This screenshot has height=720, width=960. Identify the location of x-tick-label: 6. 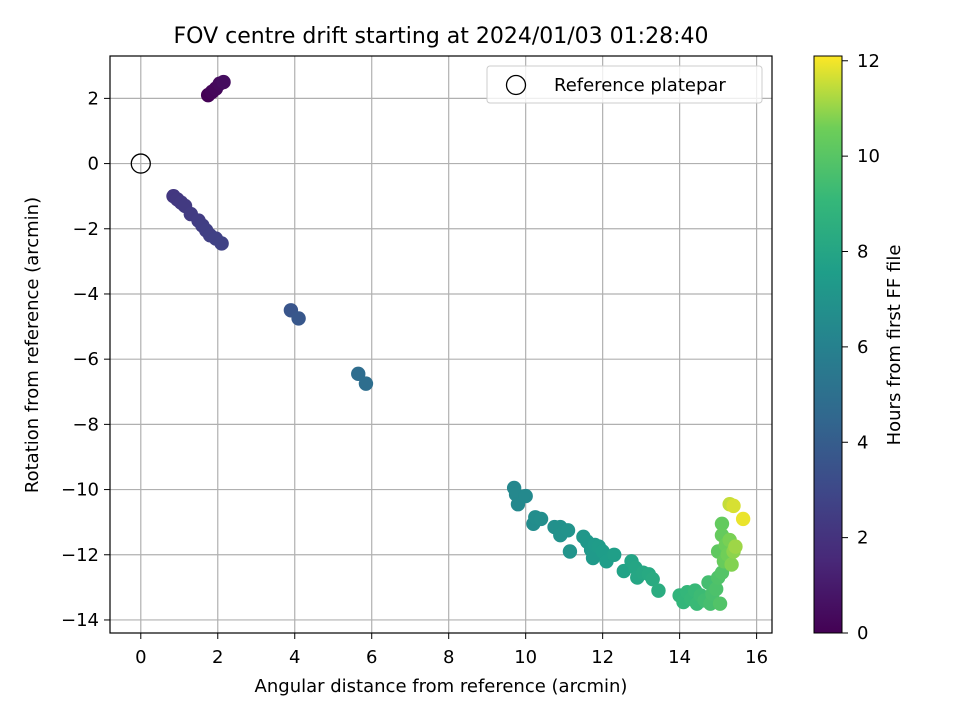
(371, 657).